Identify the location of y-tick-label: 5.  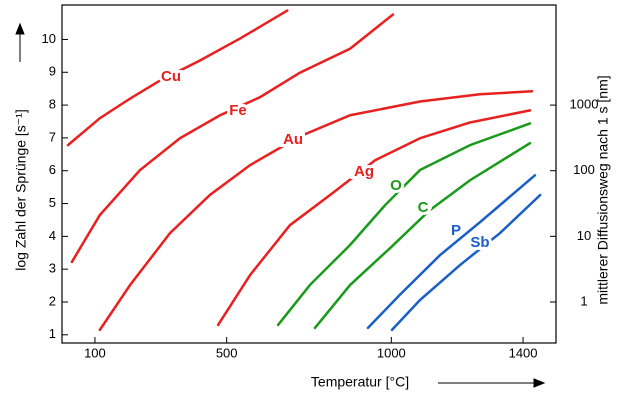
(52, 202).